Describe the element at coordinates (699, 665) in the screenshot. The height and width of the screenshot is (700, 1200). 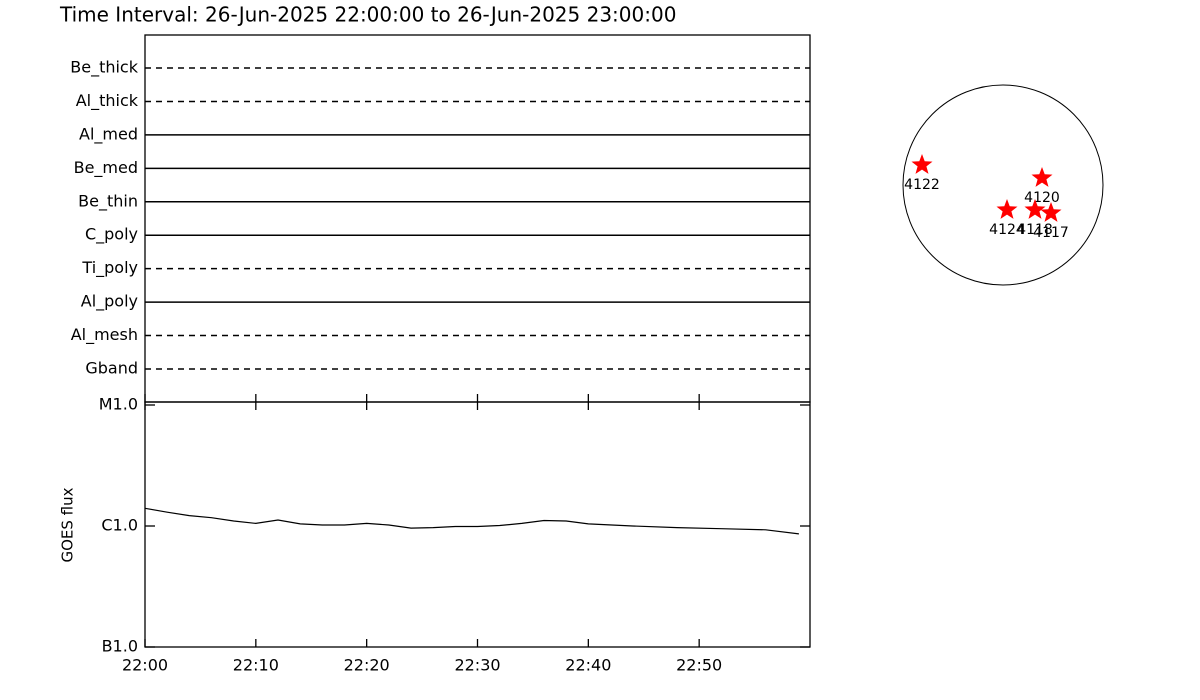
I see `x-tick-label: 22:50` at that location.